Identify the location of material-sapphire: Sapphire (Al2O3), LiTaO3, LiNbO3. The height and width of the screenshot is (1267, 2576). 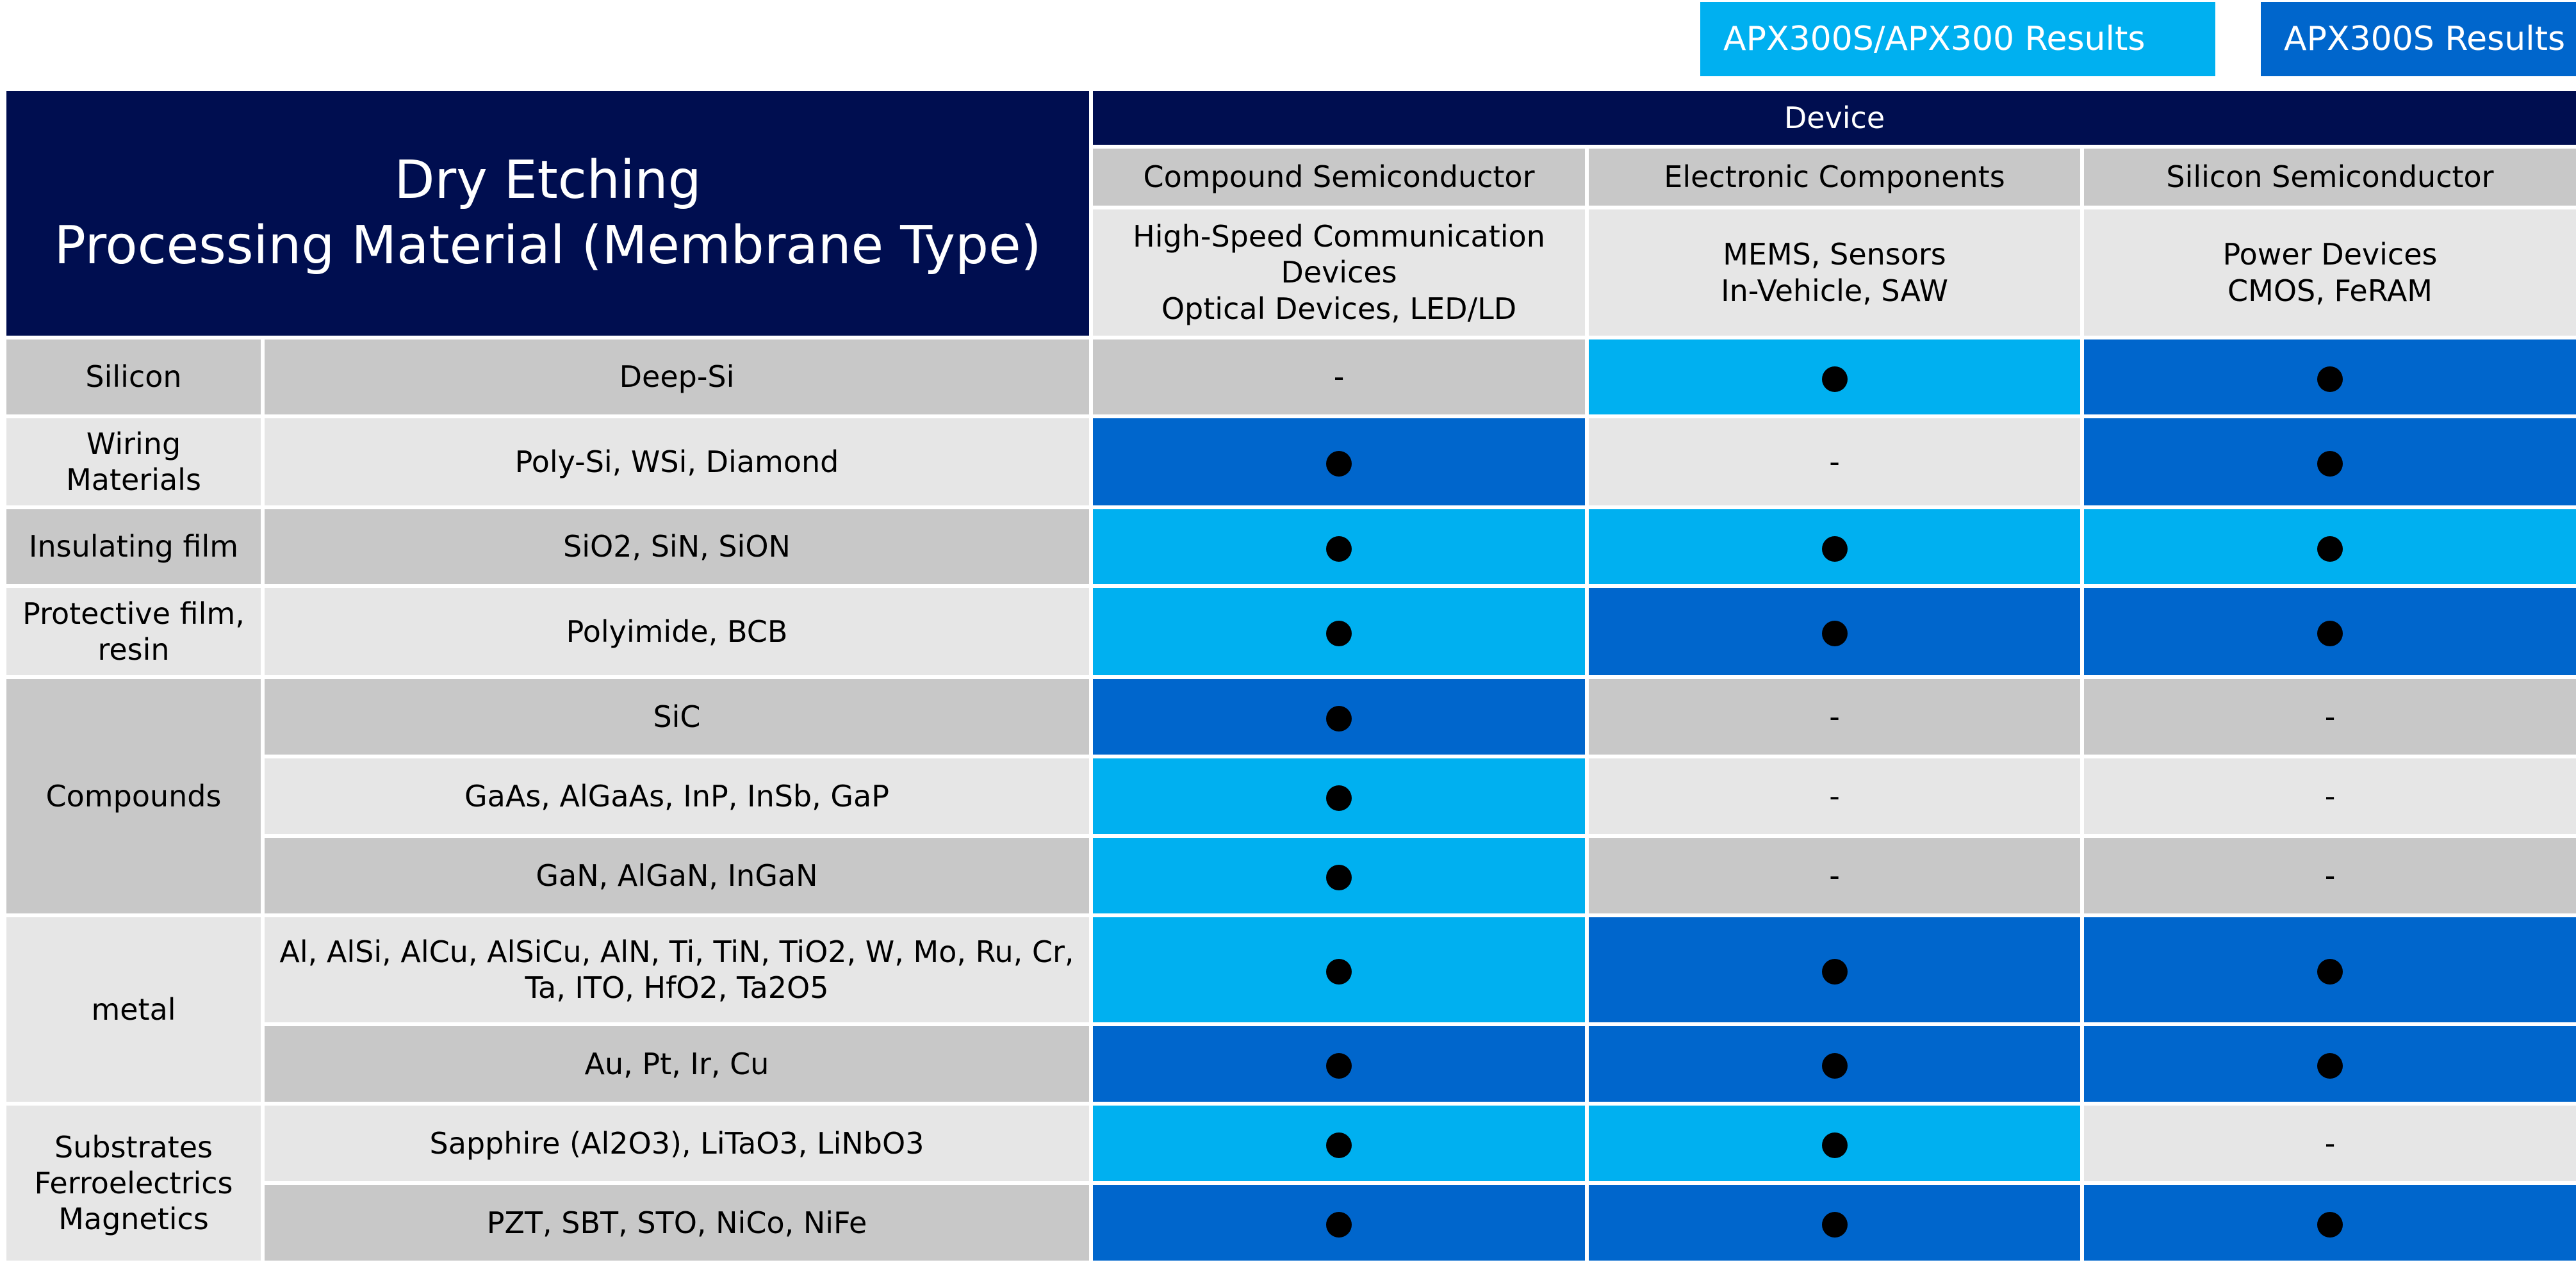
(677, 1143).